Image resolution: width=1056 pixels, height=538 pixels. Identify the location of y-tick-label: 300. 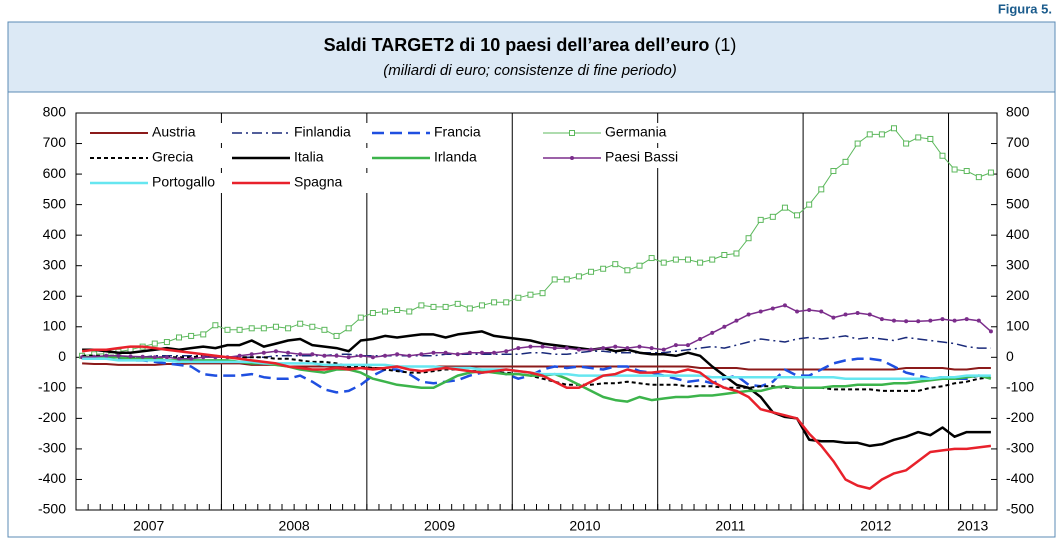
(55, 264).